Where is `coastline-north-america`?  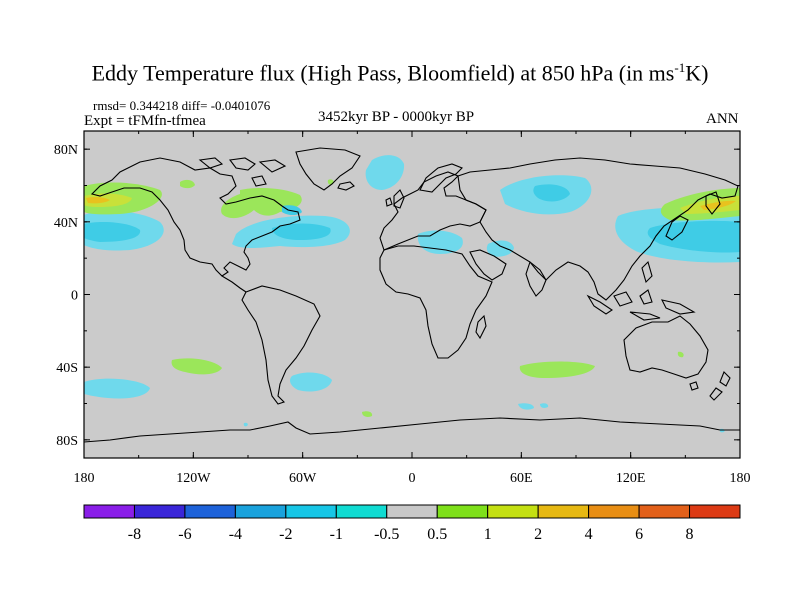 coastline-north-america is located at coordinates (195, 217).